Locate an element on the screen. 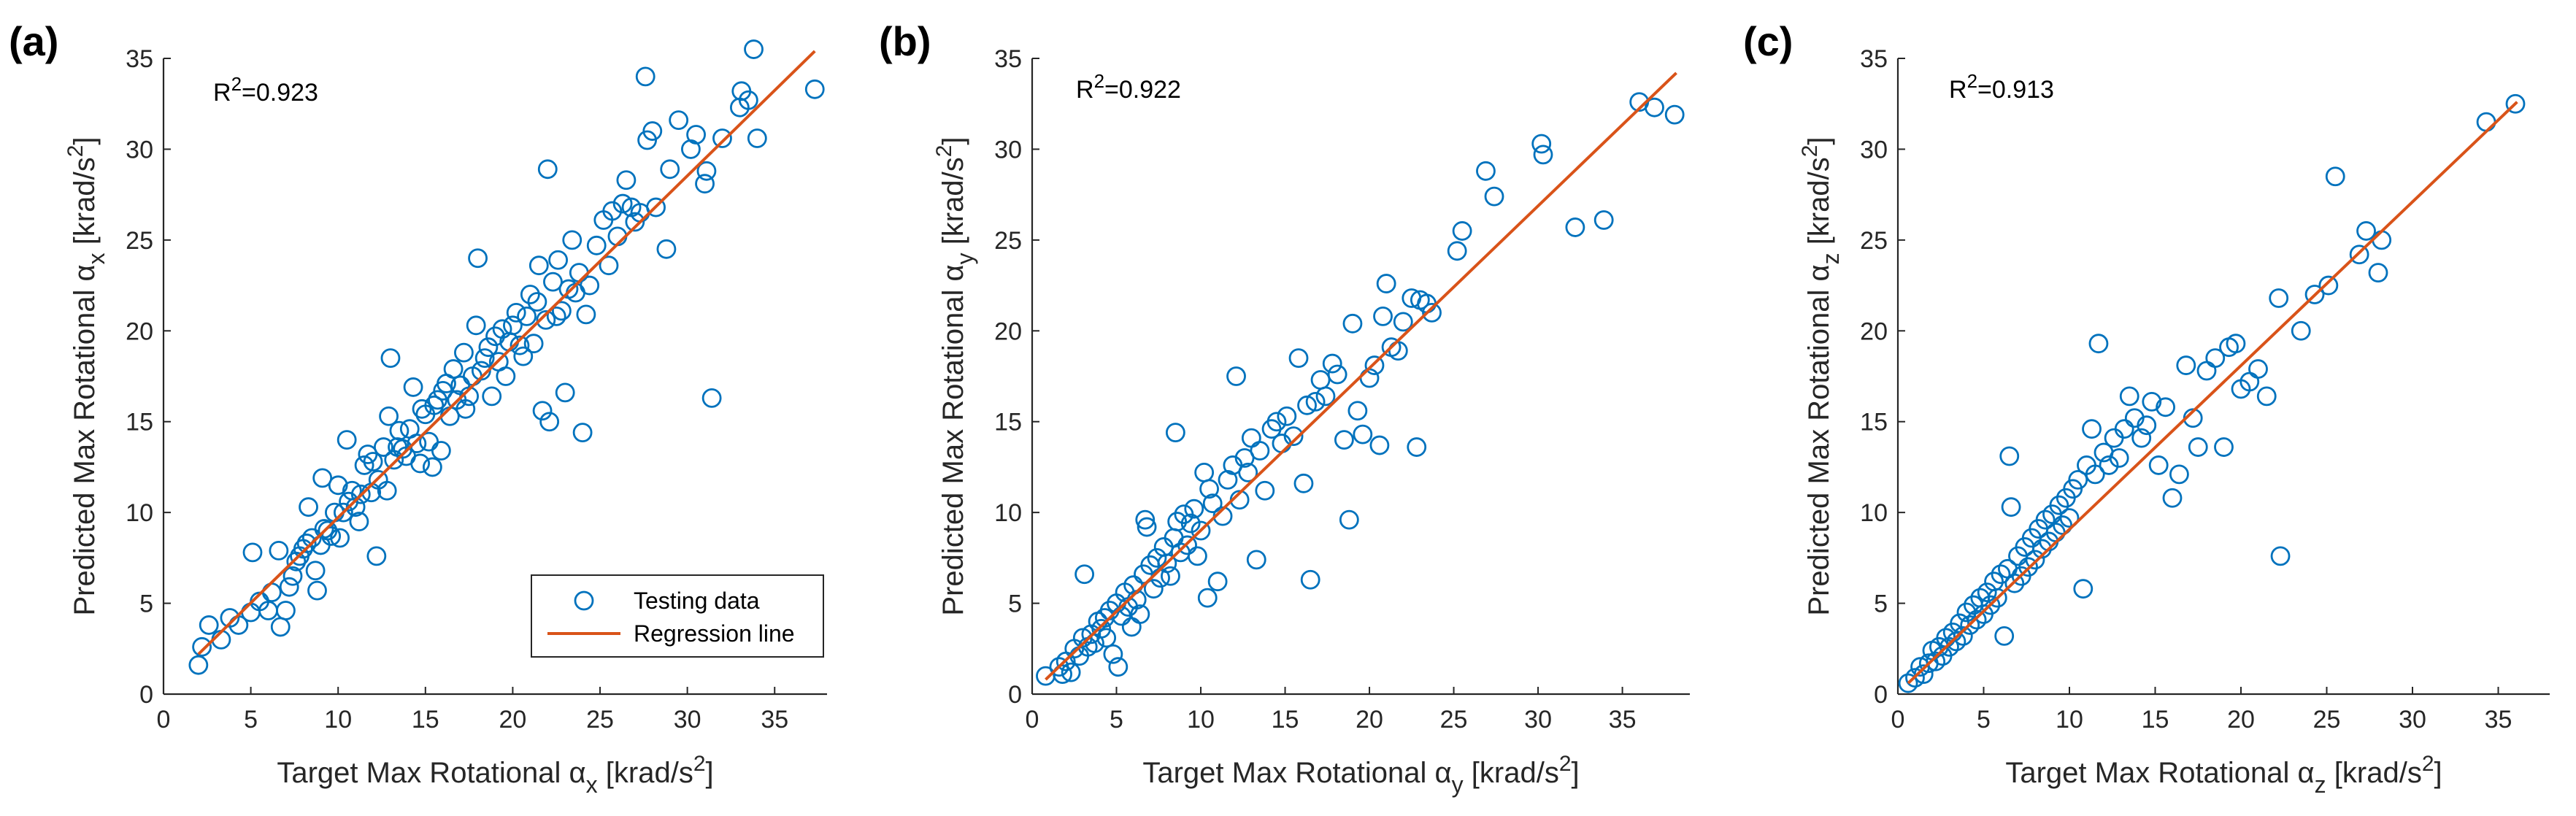 The width and height of the screenshot is (2576, 816). x-tick-label: 5 is located at coordinates (251, 720).